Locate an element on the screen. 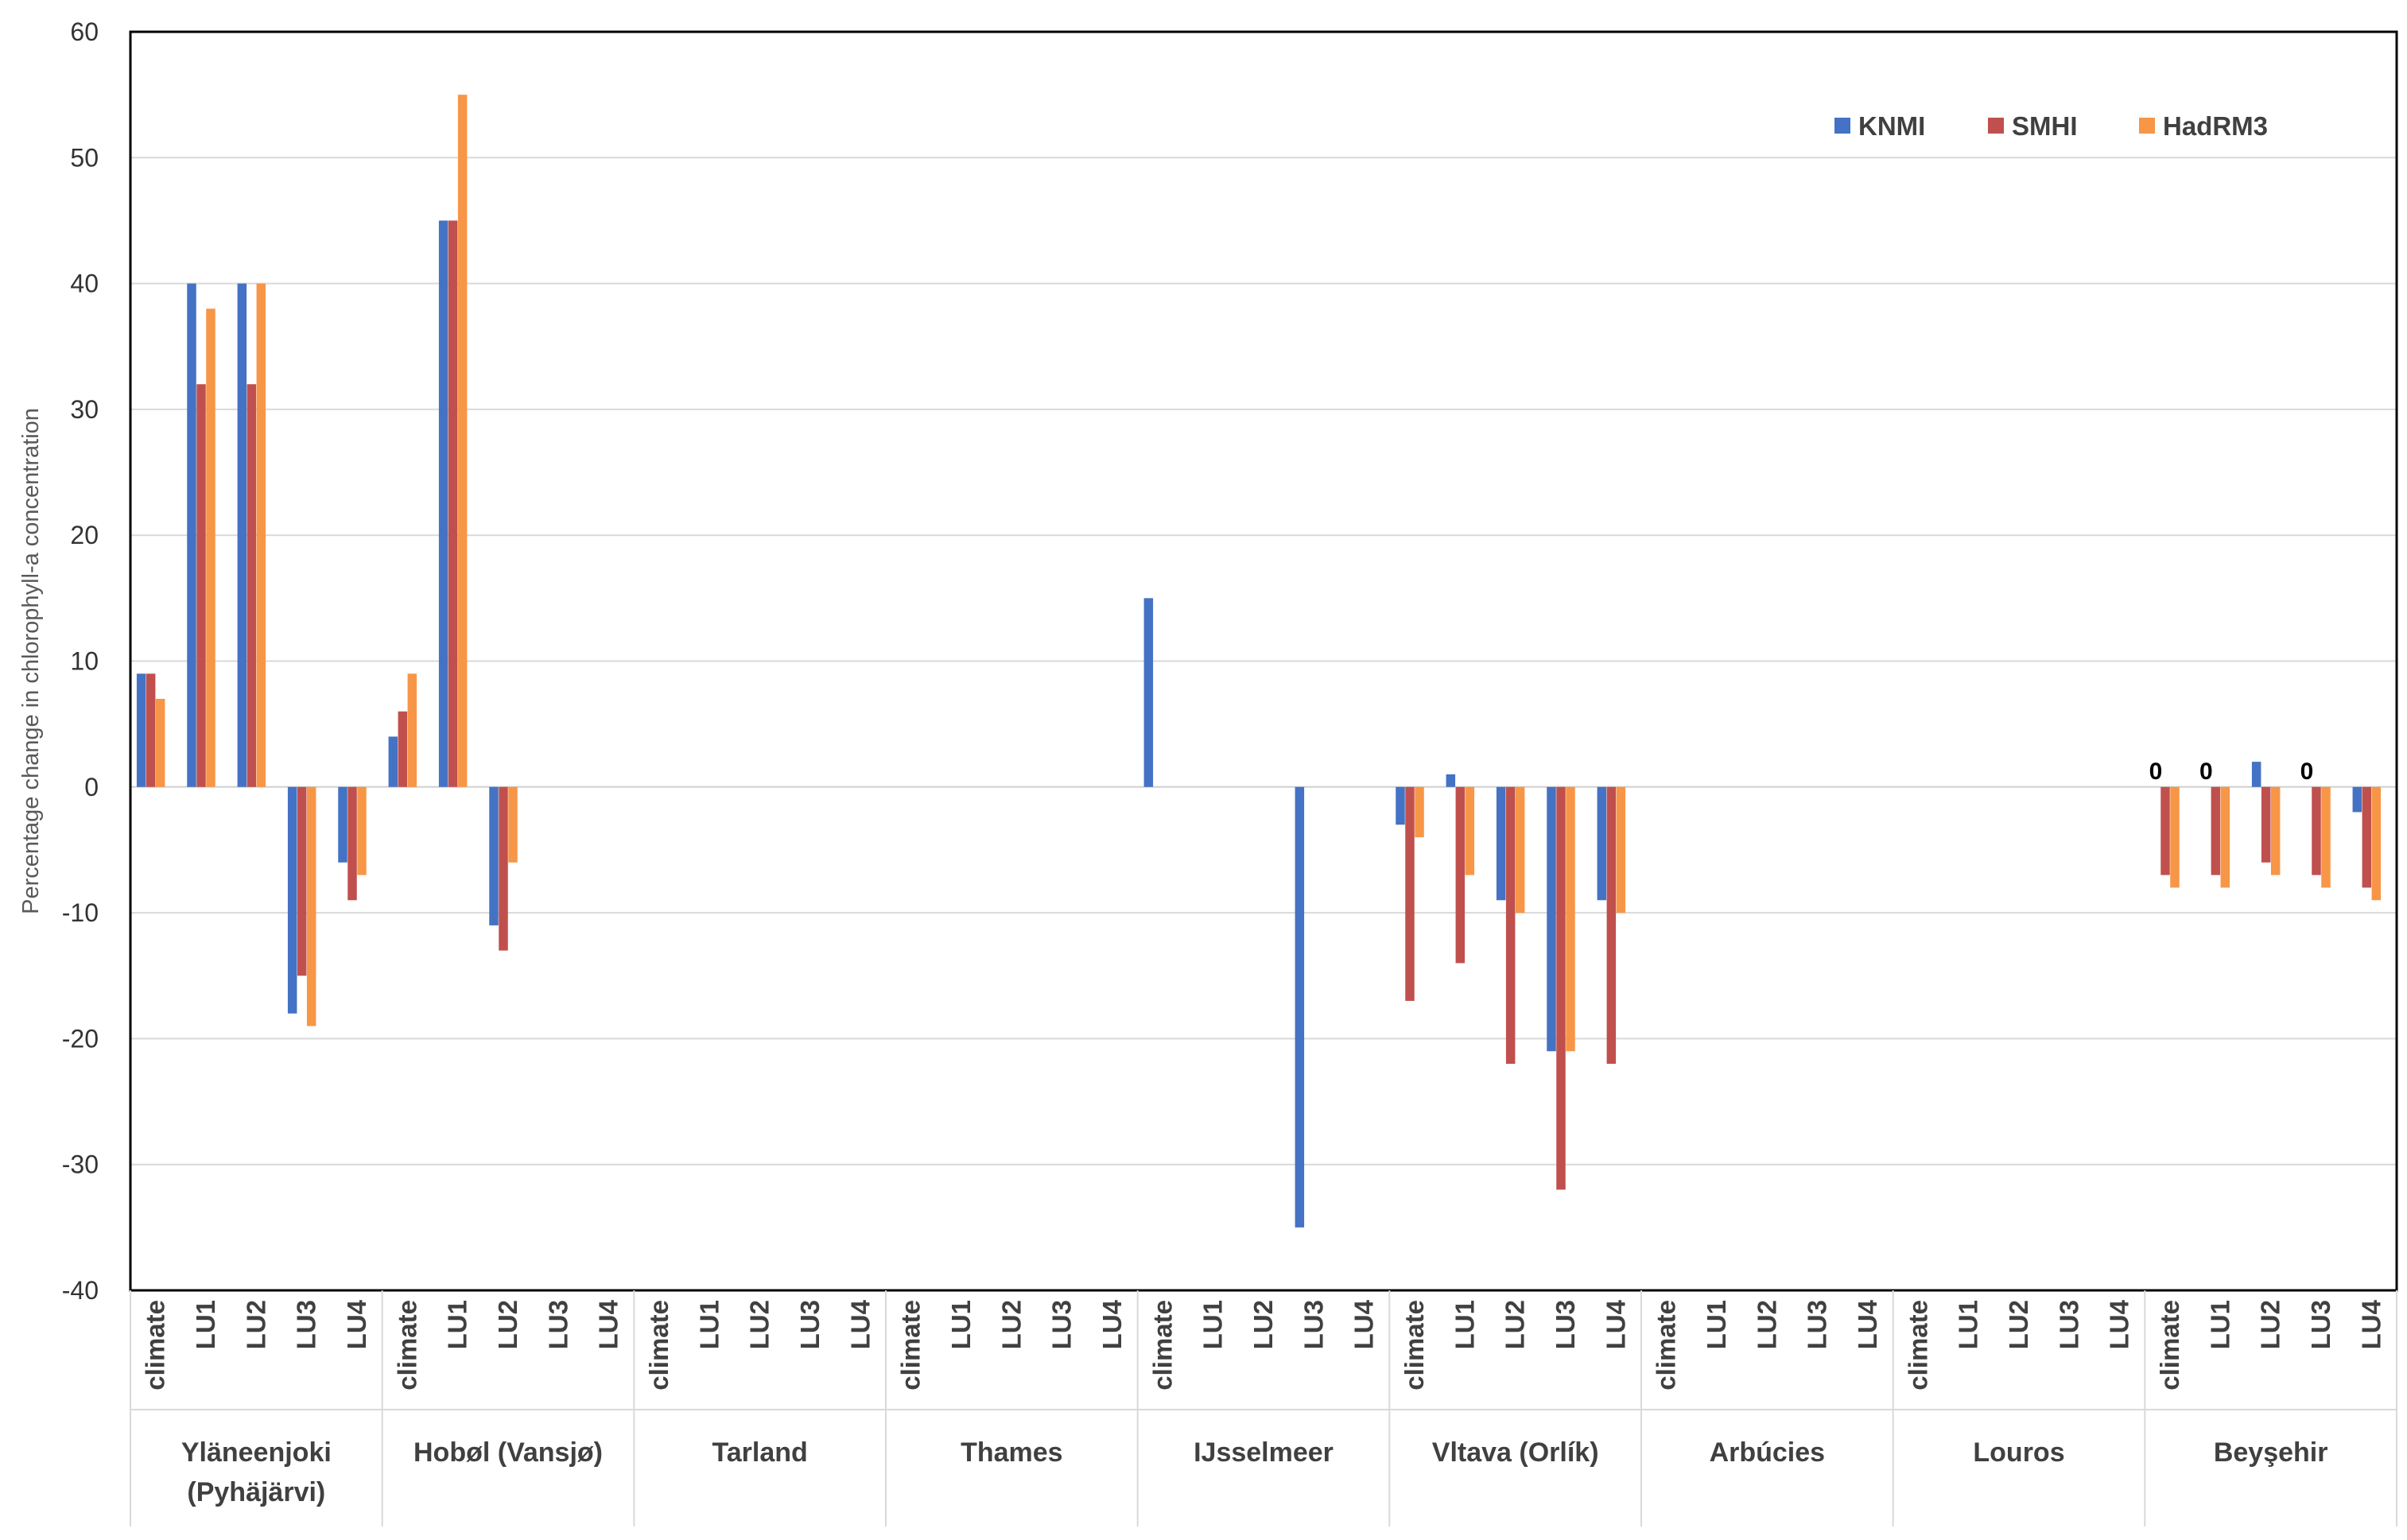 This screenshot has width=2407, height=1540. group-label: Vltava (Orlík) is located at coordinates (1515, 1452).